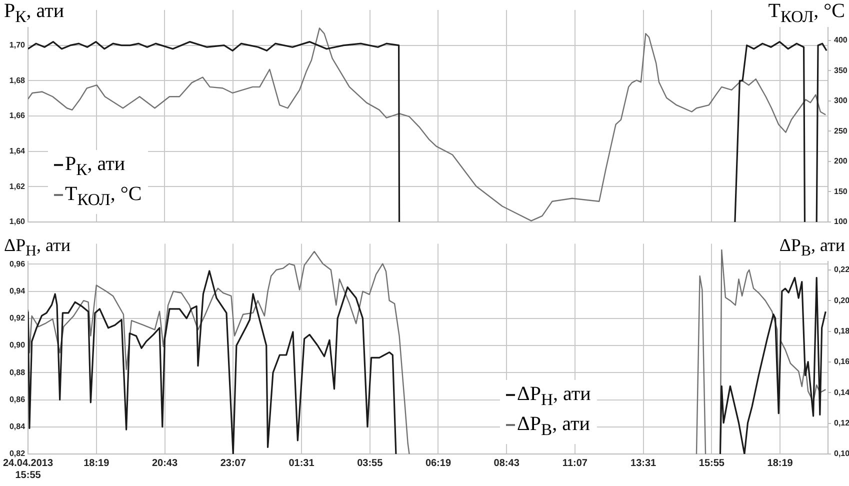 The height and width of the screenshot is (486, 849). What do you see at coordinates (17, 45) in the screenshot?
I see `y-tick-label: 1,70` at bounding box center [17, 45].